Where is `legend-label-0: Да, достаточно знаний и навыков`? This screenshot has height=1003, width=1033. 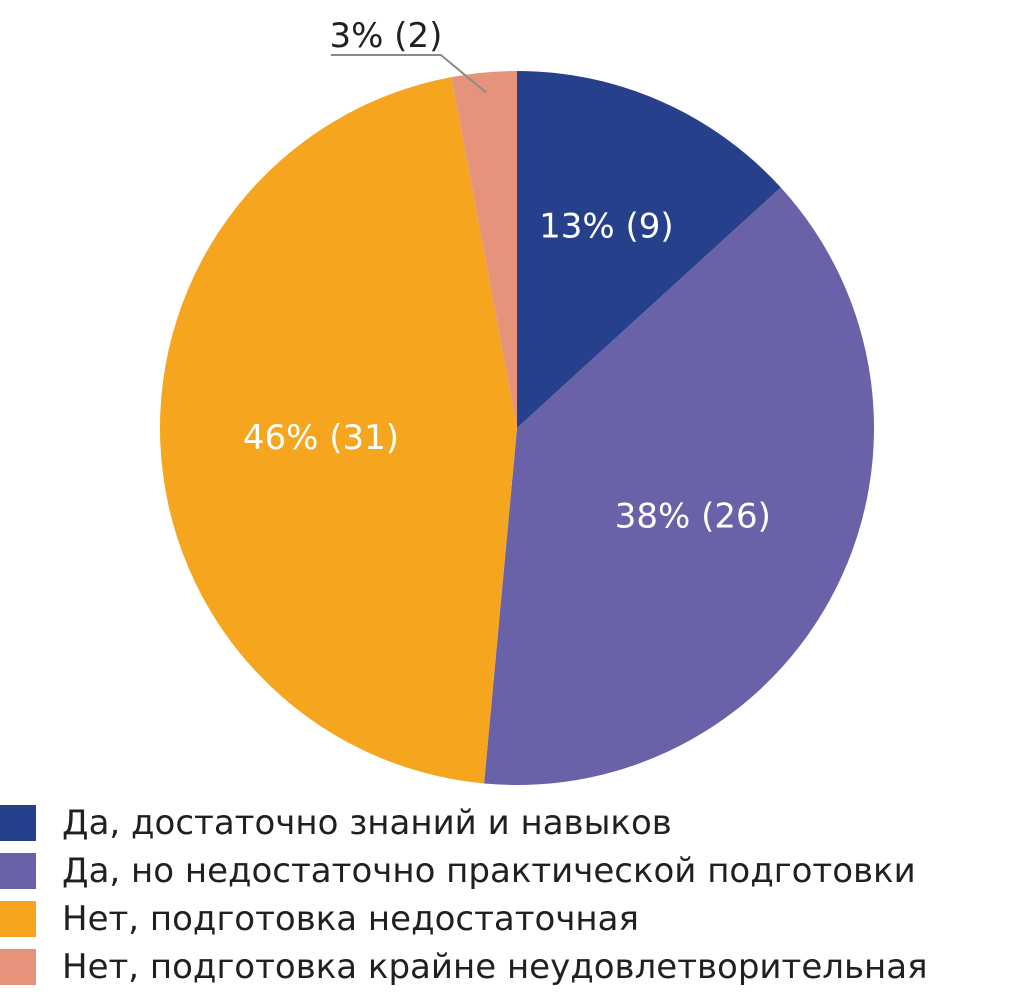 legend-label-0: Да, достаточно знаний и навыков is located at coordinates (367, 823).